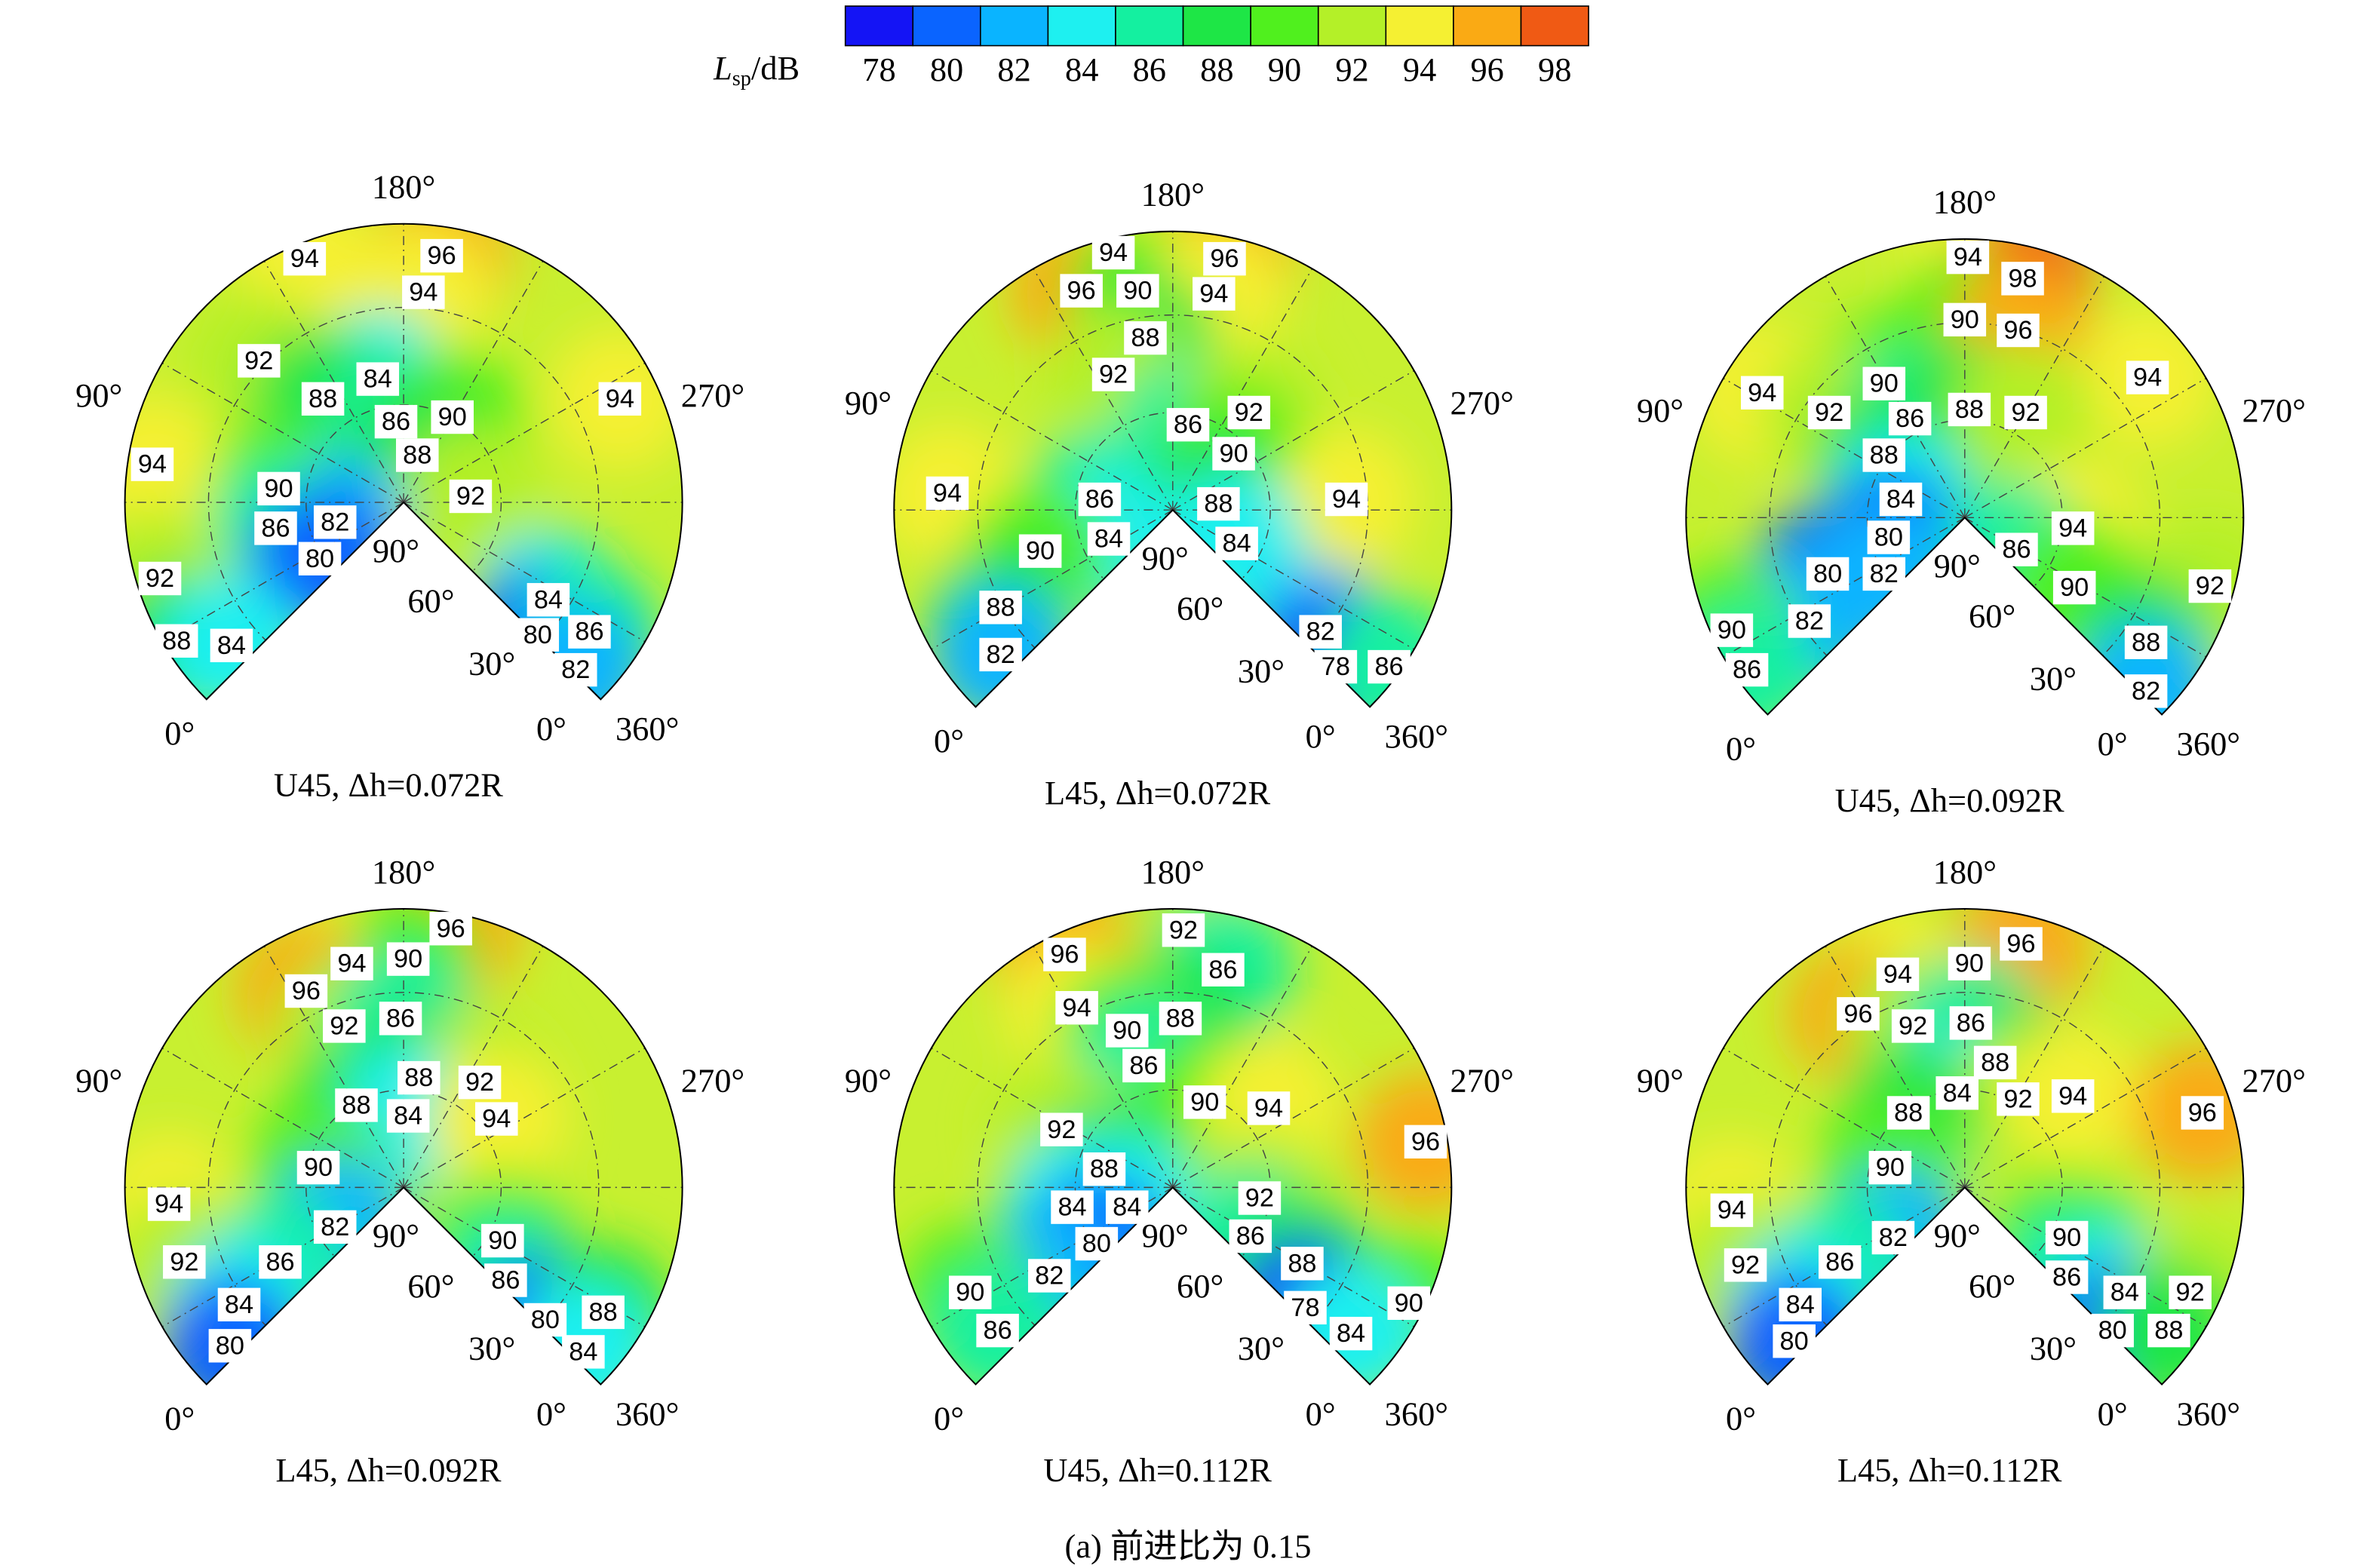  What do you see at coordinates (1950, 1470) in the screenshot?
I see `panel-title: L45, Δh=0.112R` at bounding box center [1950, 1470].